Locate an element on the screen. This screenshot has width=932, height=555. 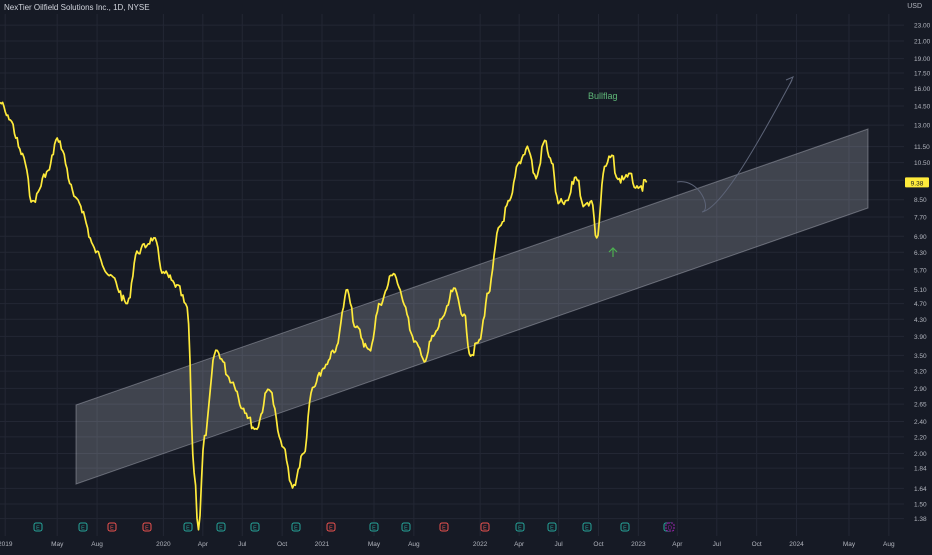
y-tick-label: 4.30 is located at coordinates (920, 320).